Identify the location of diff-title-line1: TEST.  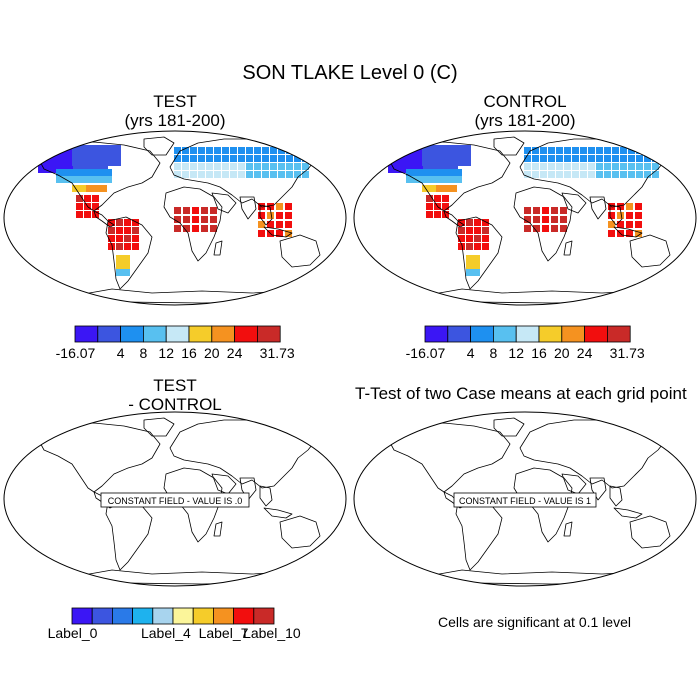
(175, 385).